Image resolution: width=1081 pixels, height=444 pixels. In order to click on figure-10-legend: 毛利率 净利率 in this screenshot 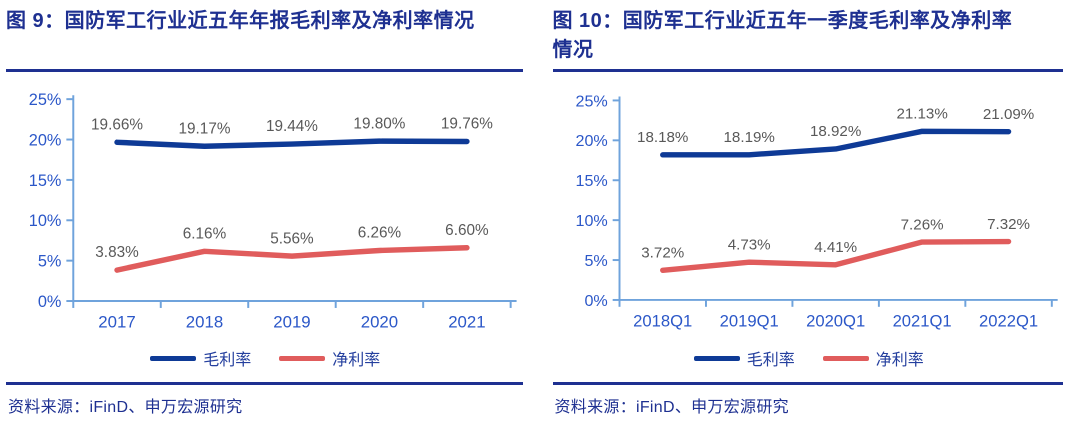, I will do `click(809, 358)`.